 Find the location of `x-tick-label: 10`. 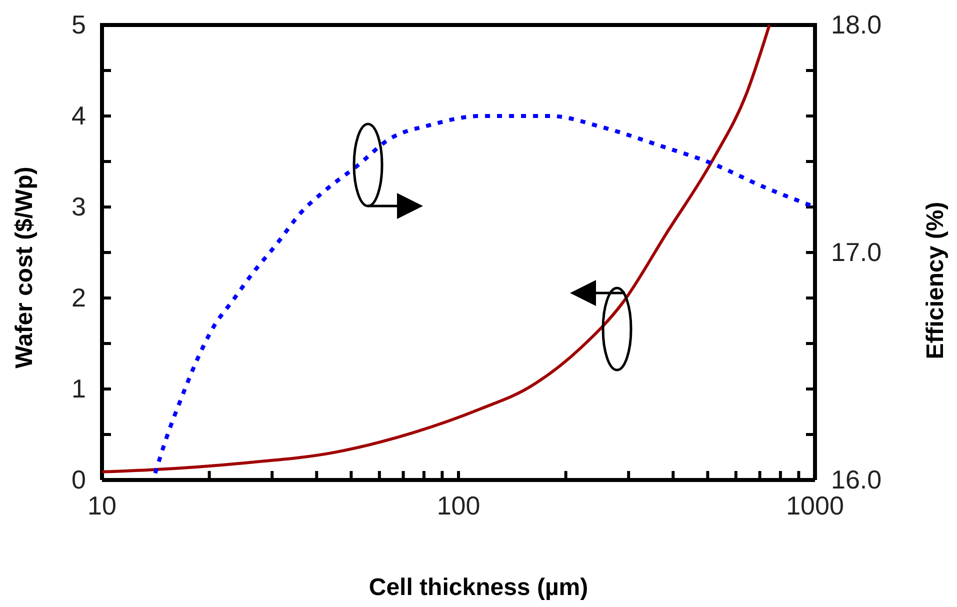

x-tick-label: 10 is located at coordinates (102, 505).